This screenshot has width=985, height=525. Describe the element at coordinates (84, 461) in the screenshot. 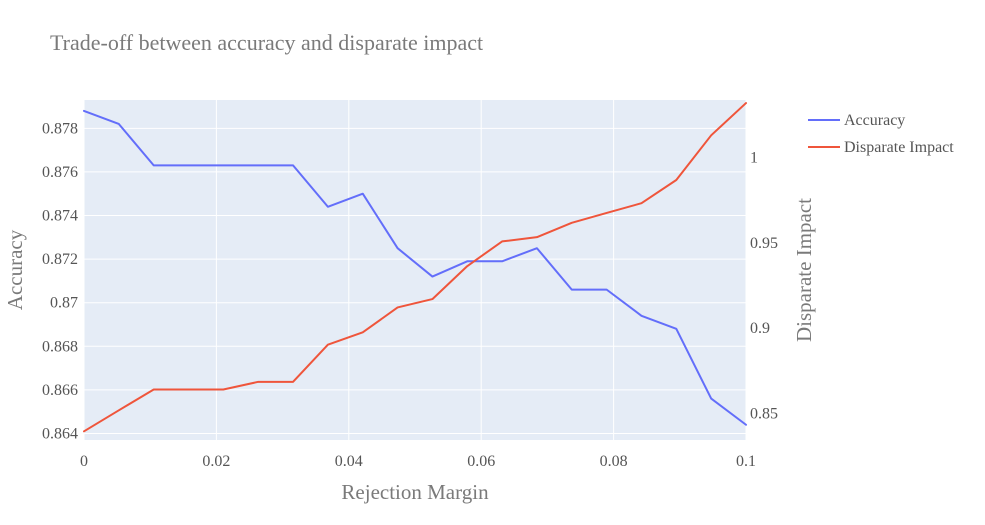

I see `x-tick-label: 0` at that location.